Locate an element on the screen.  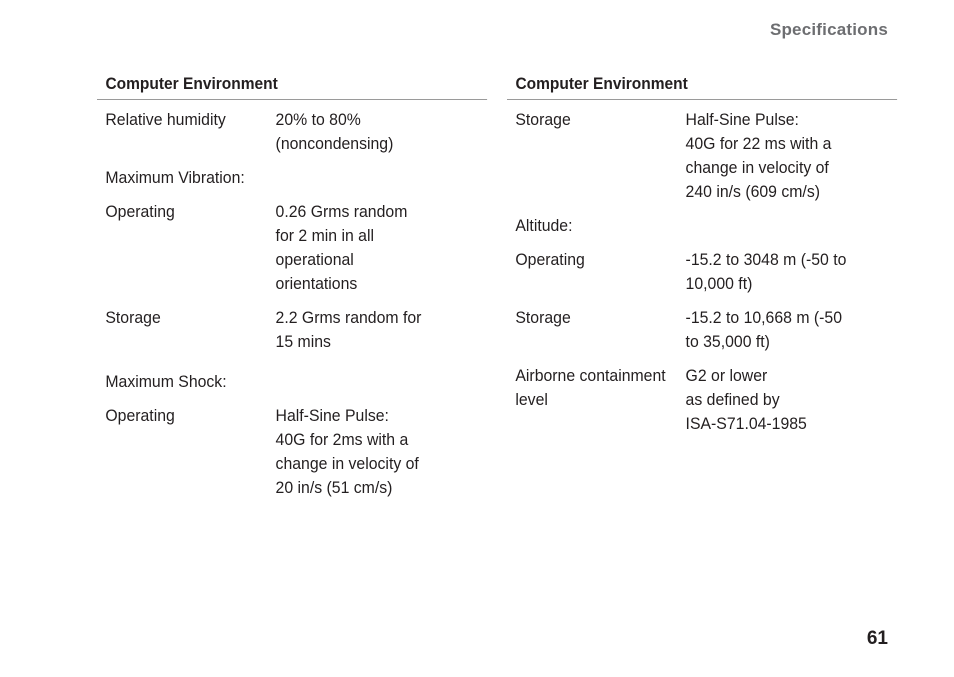
spec-value: -15.2 to 3048 m (-50 to 10,000 ft) is located at coordinates (766, 271).